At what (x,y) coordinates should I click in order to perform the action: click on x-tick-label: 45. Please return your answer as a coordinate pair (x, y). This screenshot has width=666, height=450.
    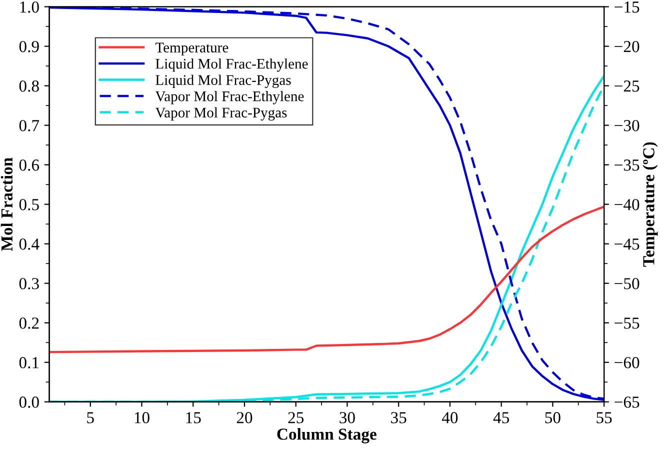
    Looking at the image, I should click on (501, 418).